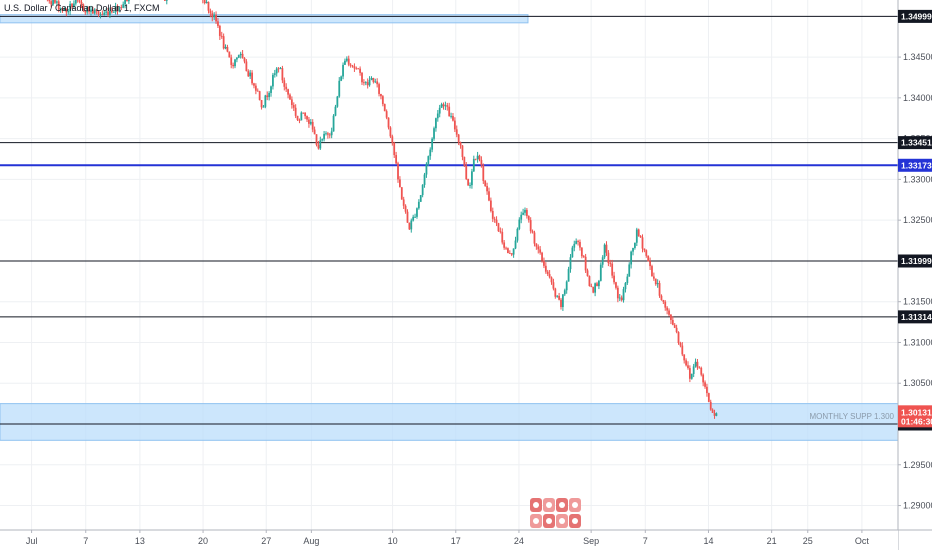 The height and width of the screenshot is (550, 932). Describe the element at coordinates (449, 540) in the screenshot. I see `time-axis-panel` at that location.